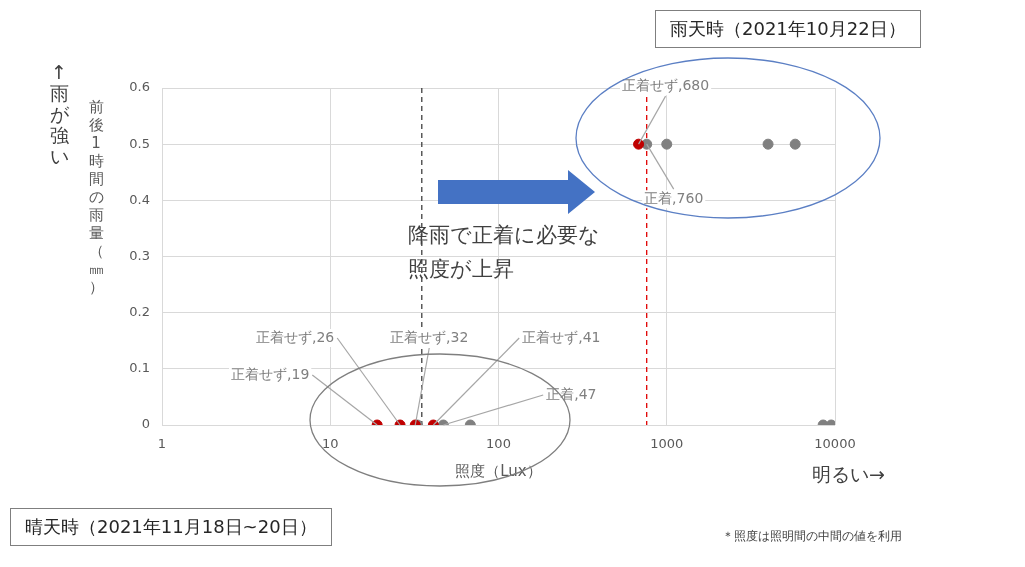 The height and width of the screenshot is (567, 1025). Describe the element at coordinates (498, 444) in the screenshot. I see `x-tick-label: 100` at that location.